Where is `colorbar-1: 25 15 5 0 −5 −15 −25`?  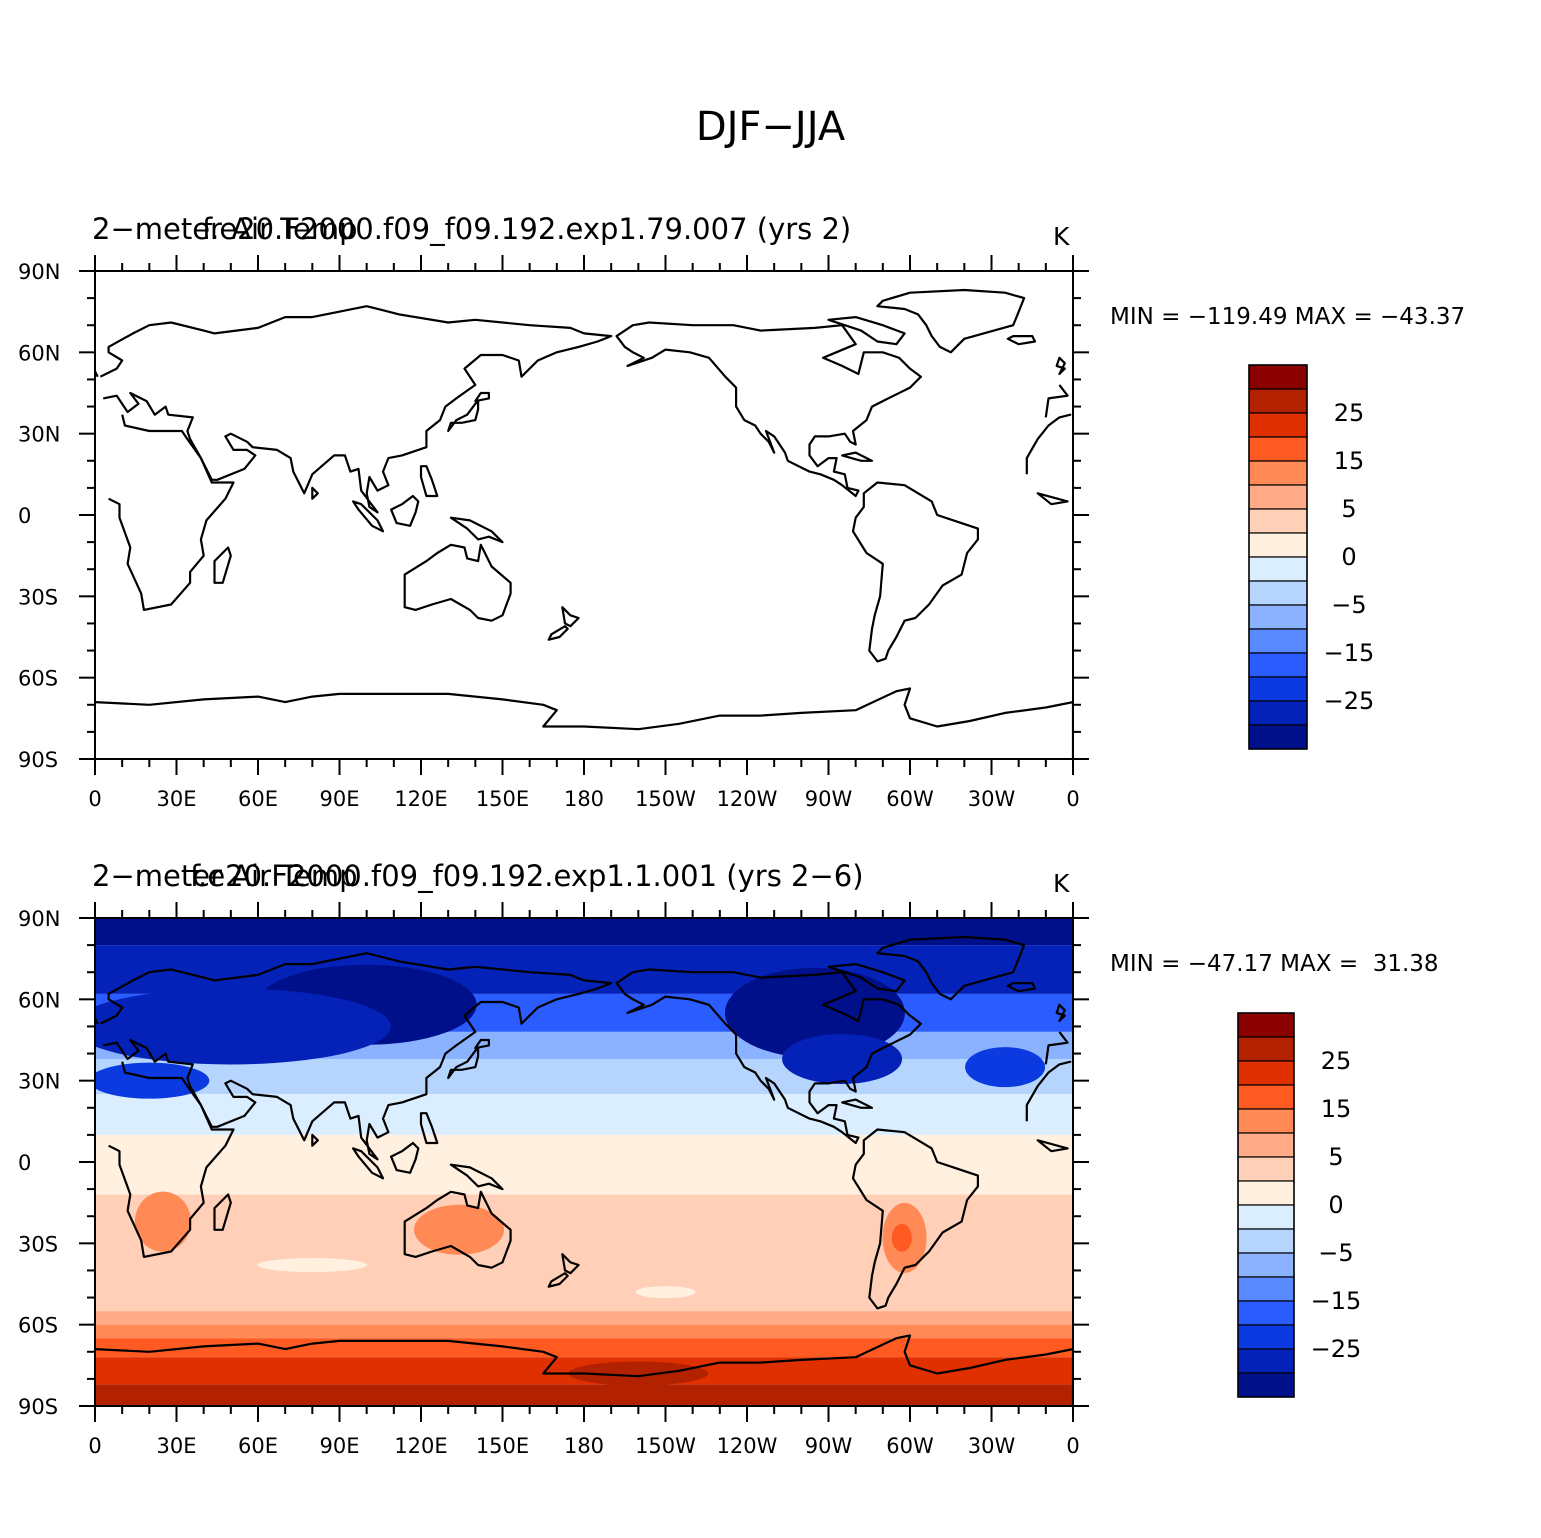
colorbar-1: 25 15 5 0 −5 −15 −25 is located at coordinates (1311, 557).